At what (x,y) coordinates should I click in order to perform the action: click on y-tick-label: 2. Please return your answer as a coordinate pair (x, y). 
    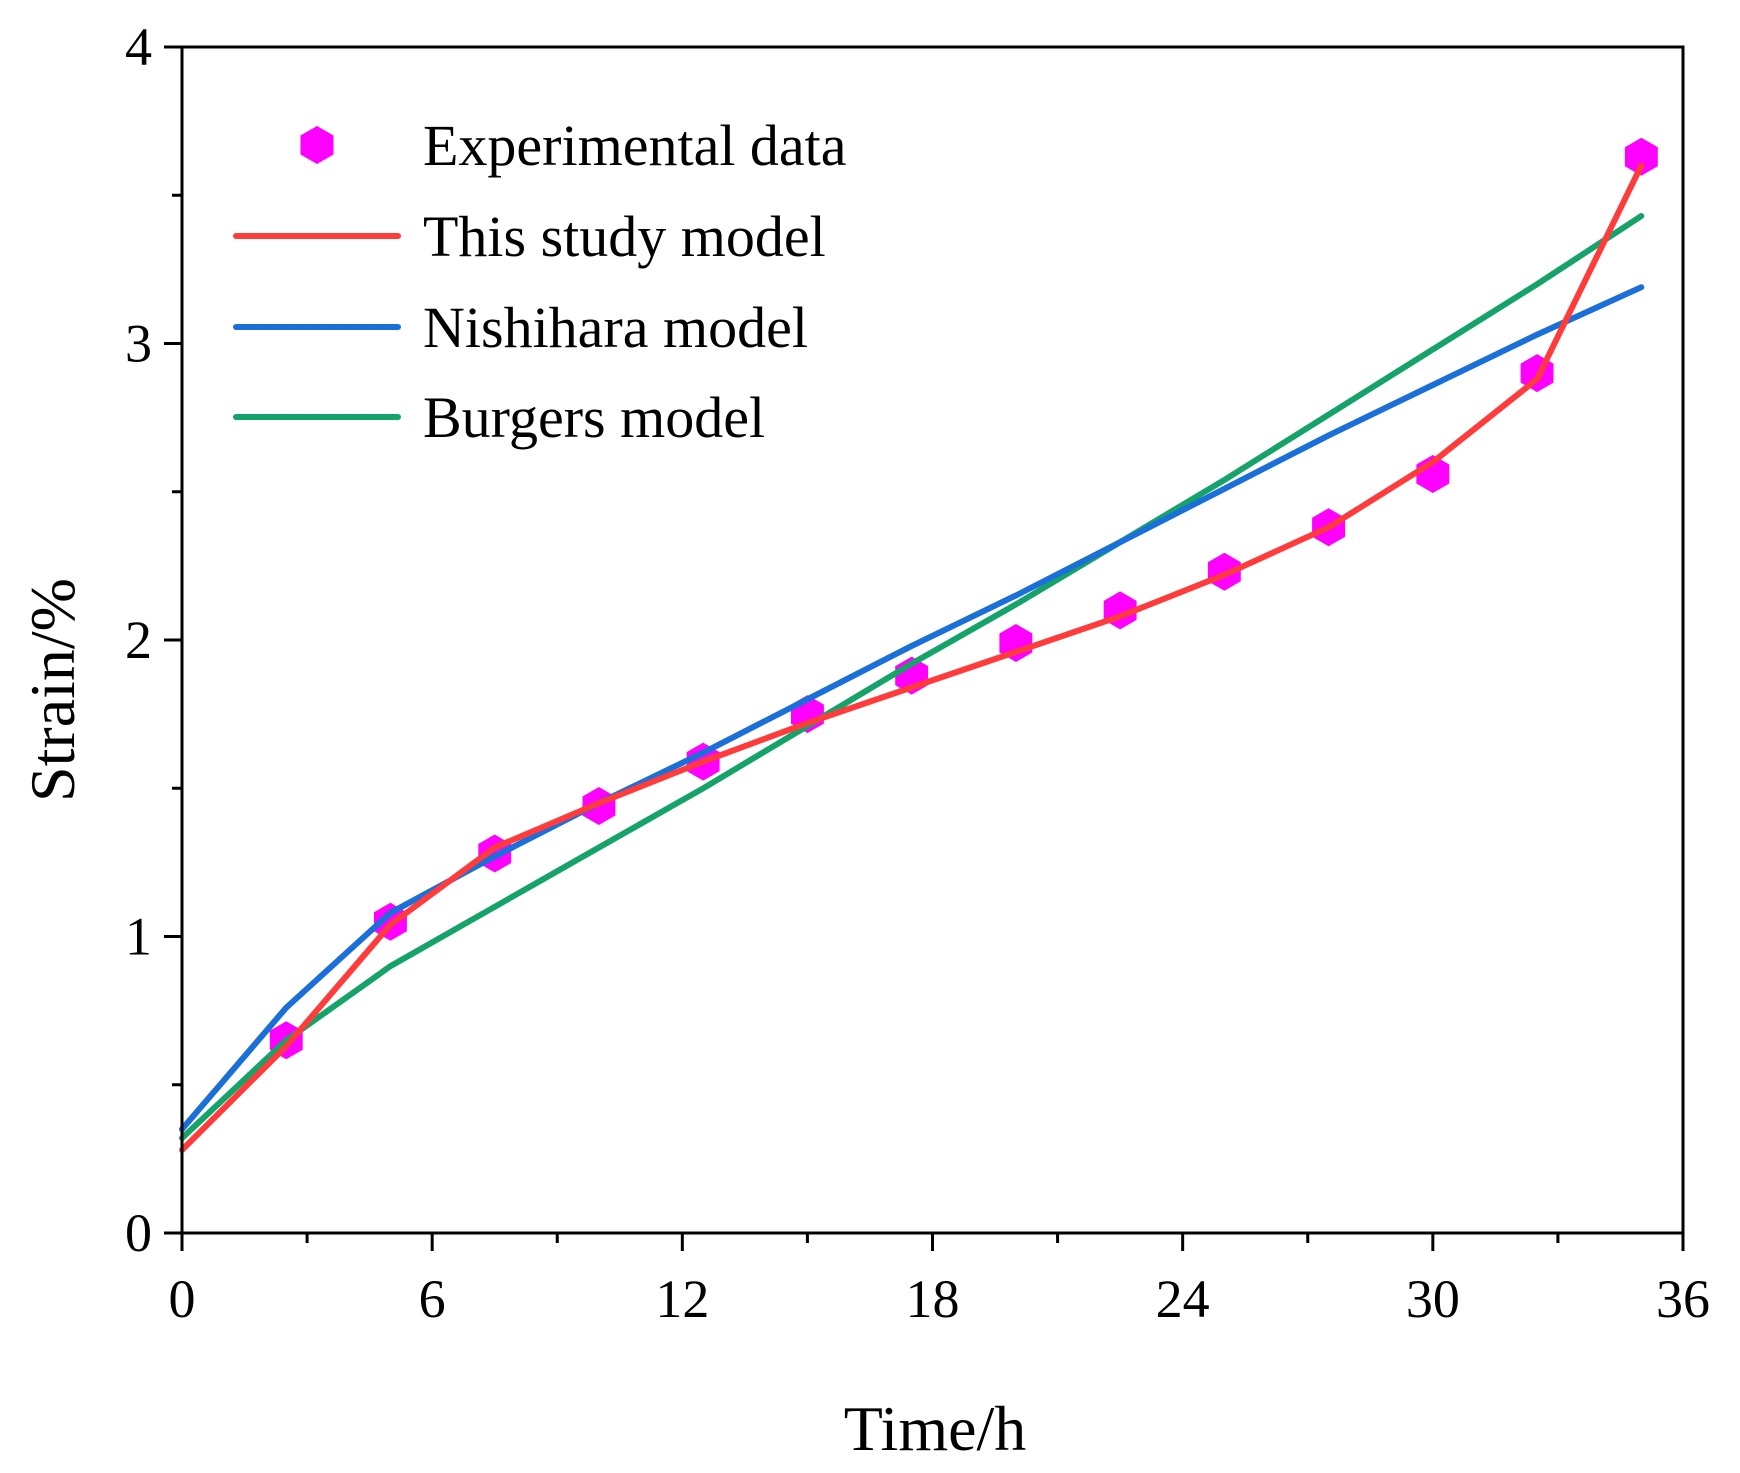
    Looking at the image, I should click on (138, 640).